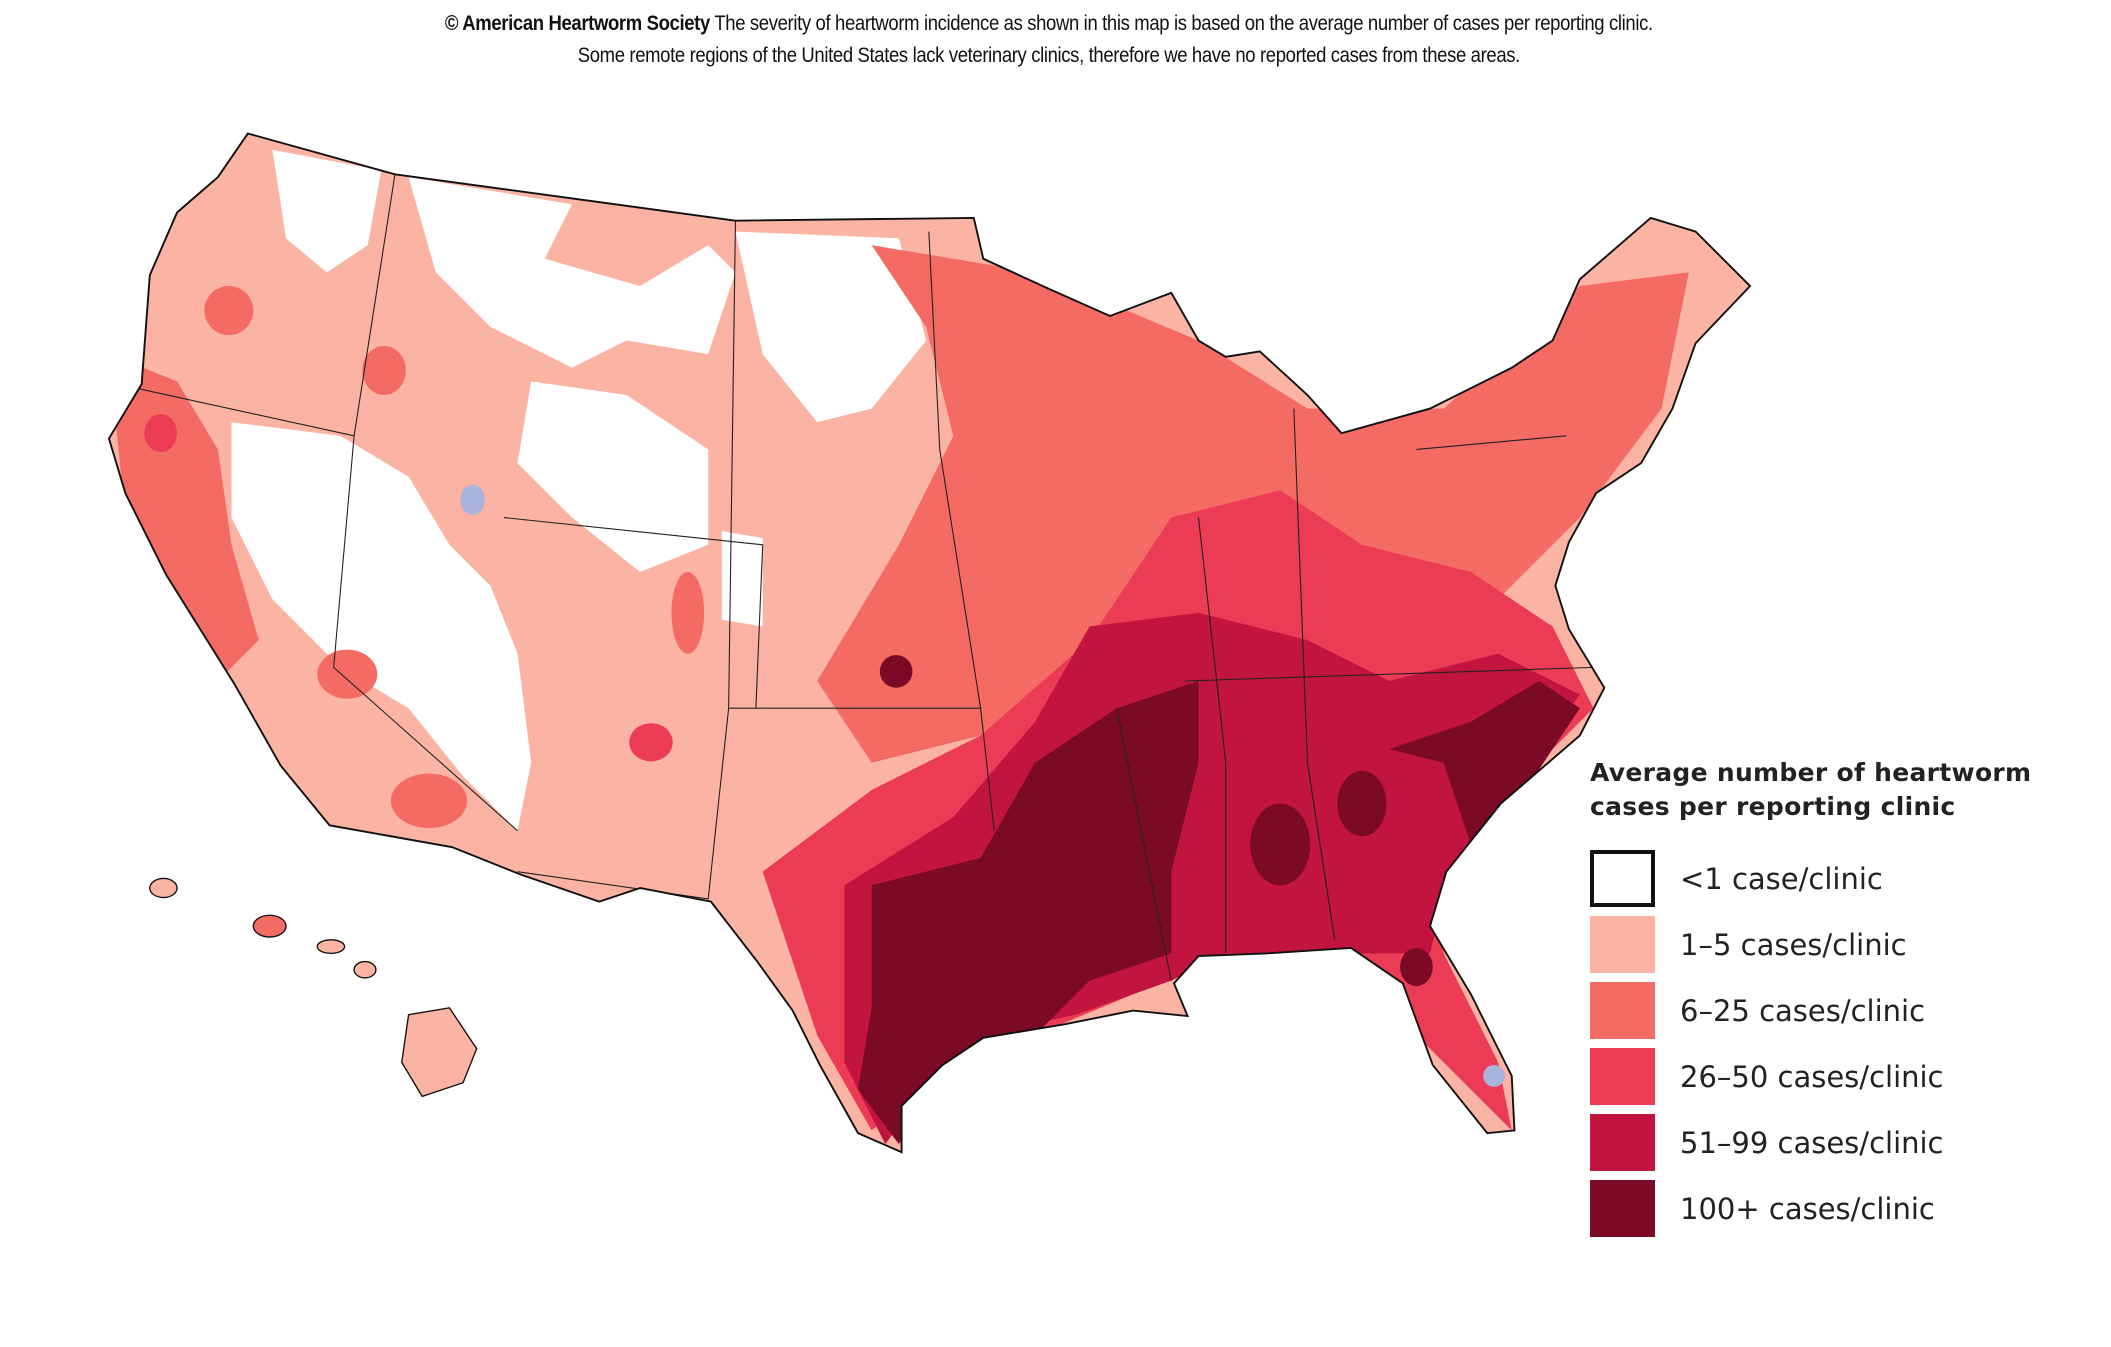 The height and width of the screenshot is (1347, 2111). Describe the element at coordinates (1840, 1142) in the screenshot. I see `legend-item-51-99: 51–99 cases/clinic` at that location.